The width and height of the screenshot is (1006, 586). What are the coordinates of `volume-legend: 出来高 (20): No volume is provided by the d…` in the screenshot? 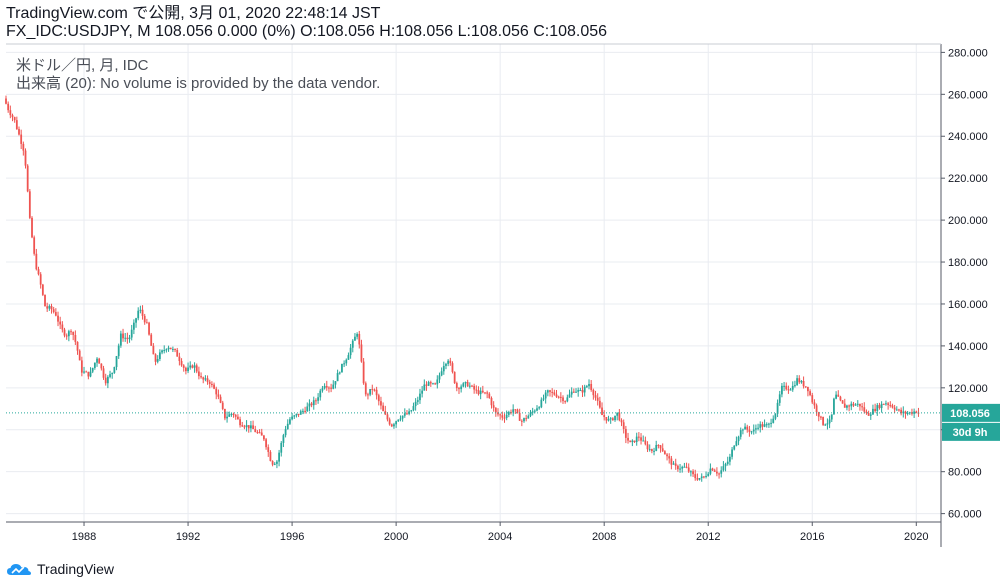 It's located at (198, 83).